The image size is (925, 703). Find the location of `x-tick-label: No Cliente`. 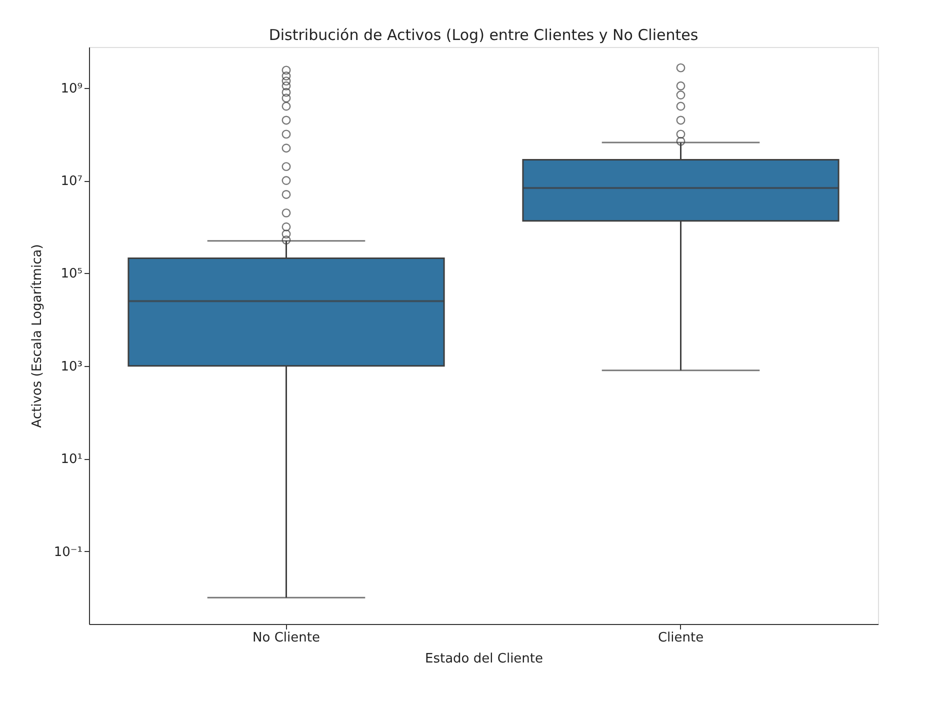

x-tick-label: No Cliente is located at coordinates (286, 638).